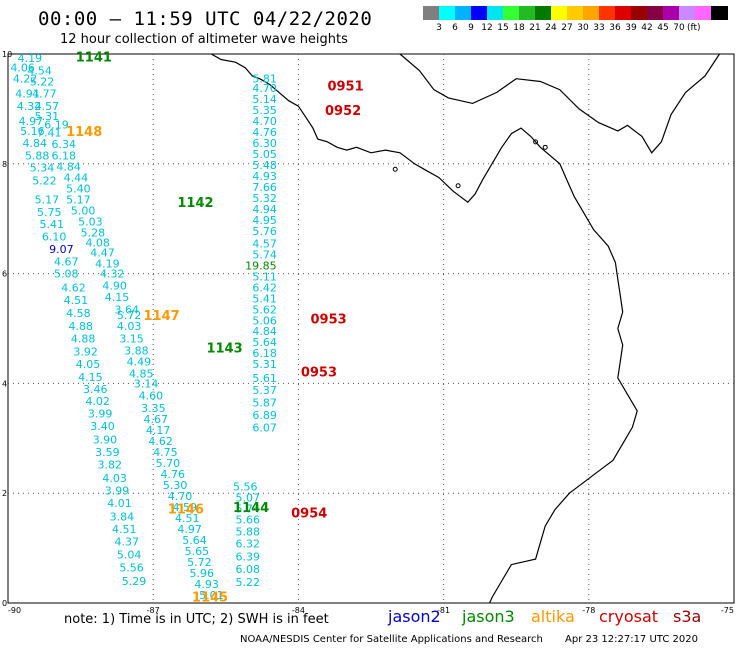  What do you see at coordinates (264, 276) in the screenshot?
I see `swh-value: 5.11` at bounding box center [264, 276].